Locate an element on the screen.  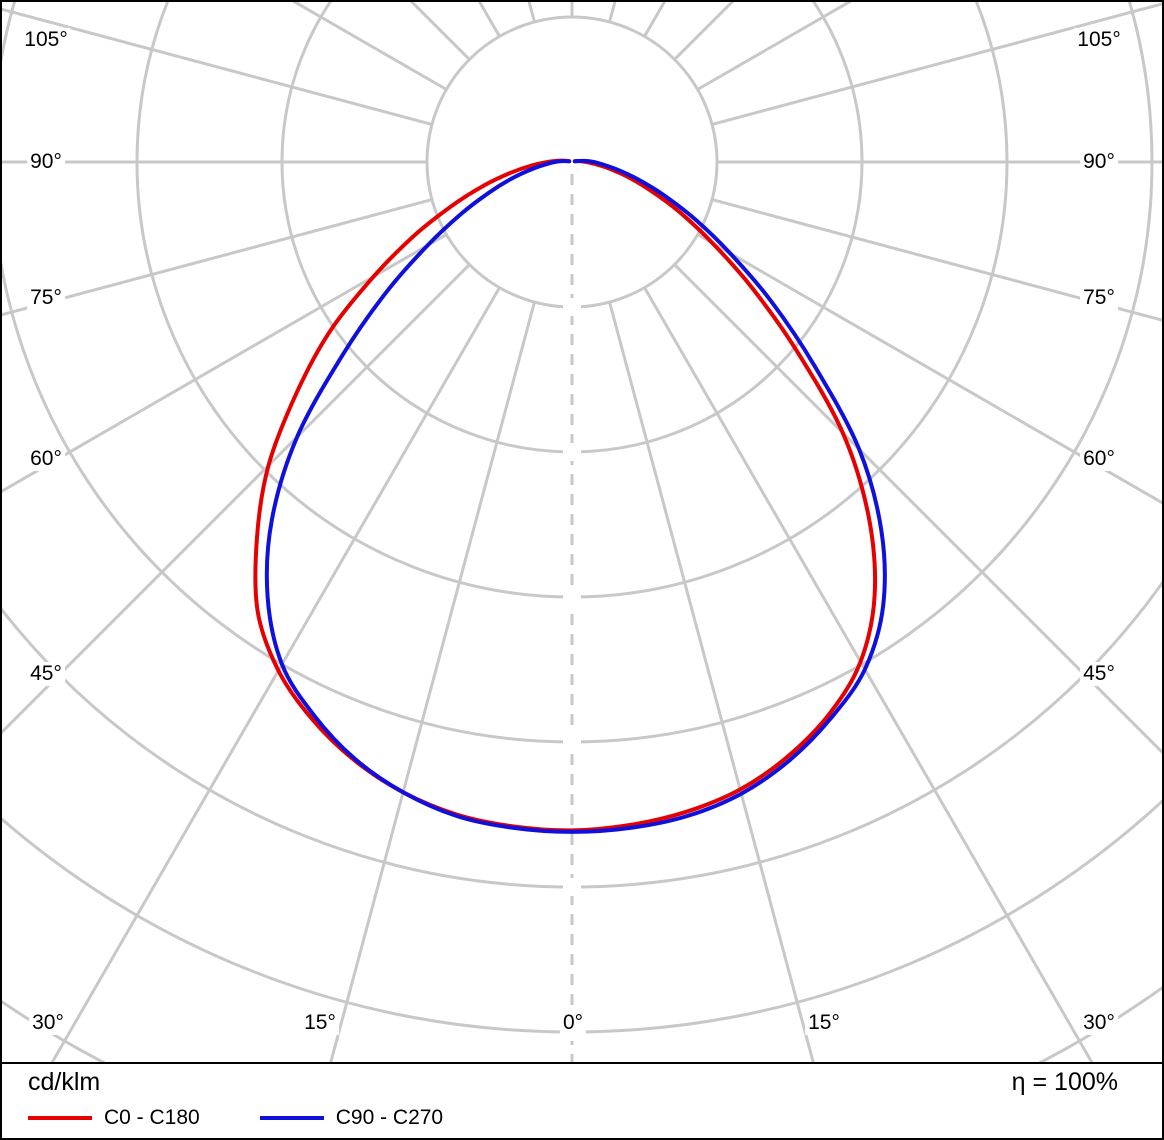
legend-item-c0-c180: C0 - C180 is located at coordinates (114, 1118).